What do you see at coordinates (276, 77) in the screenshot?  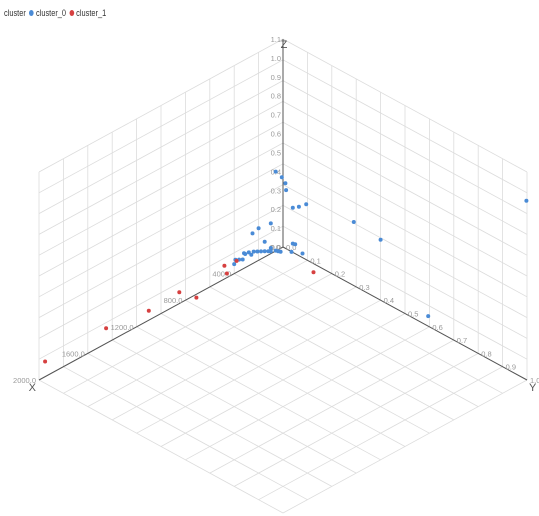 I see `z-tick-label: 0.9` at bounding box center [276, 77].